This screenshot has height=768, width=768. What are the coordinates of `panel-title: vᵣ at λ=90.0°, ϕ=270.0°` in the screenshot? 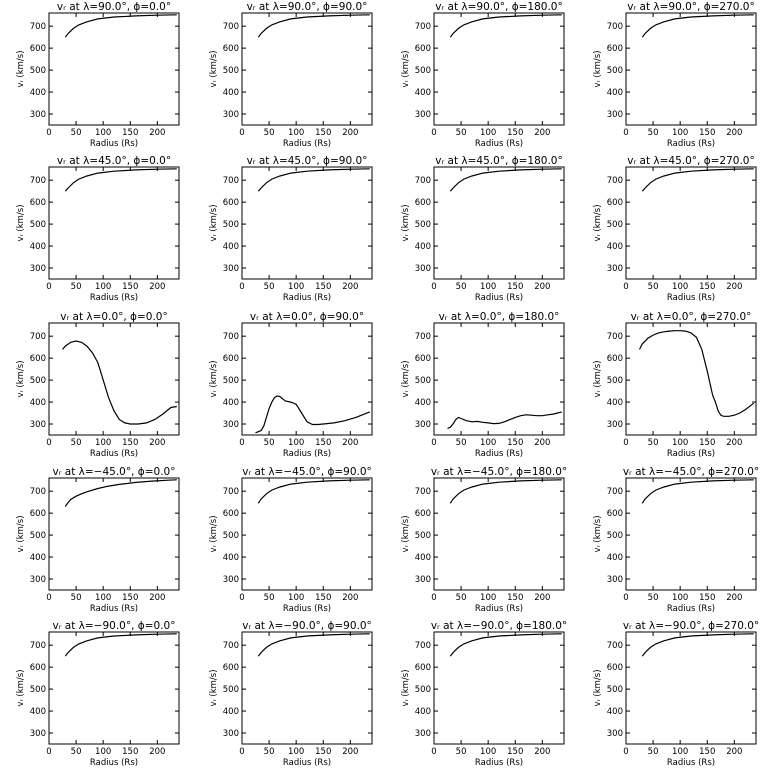 It's located at (691, 7).